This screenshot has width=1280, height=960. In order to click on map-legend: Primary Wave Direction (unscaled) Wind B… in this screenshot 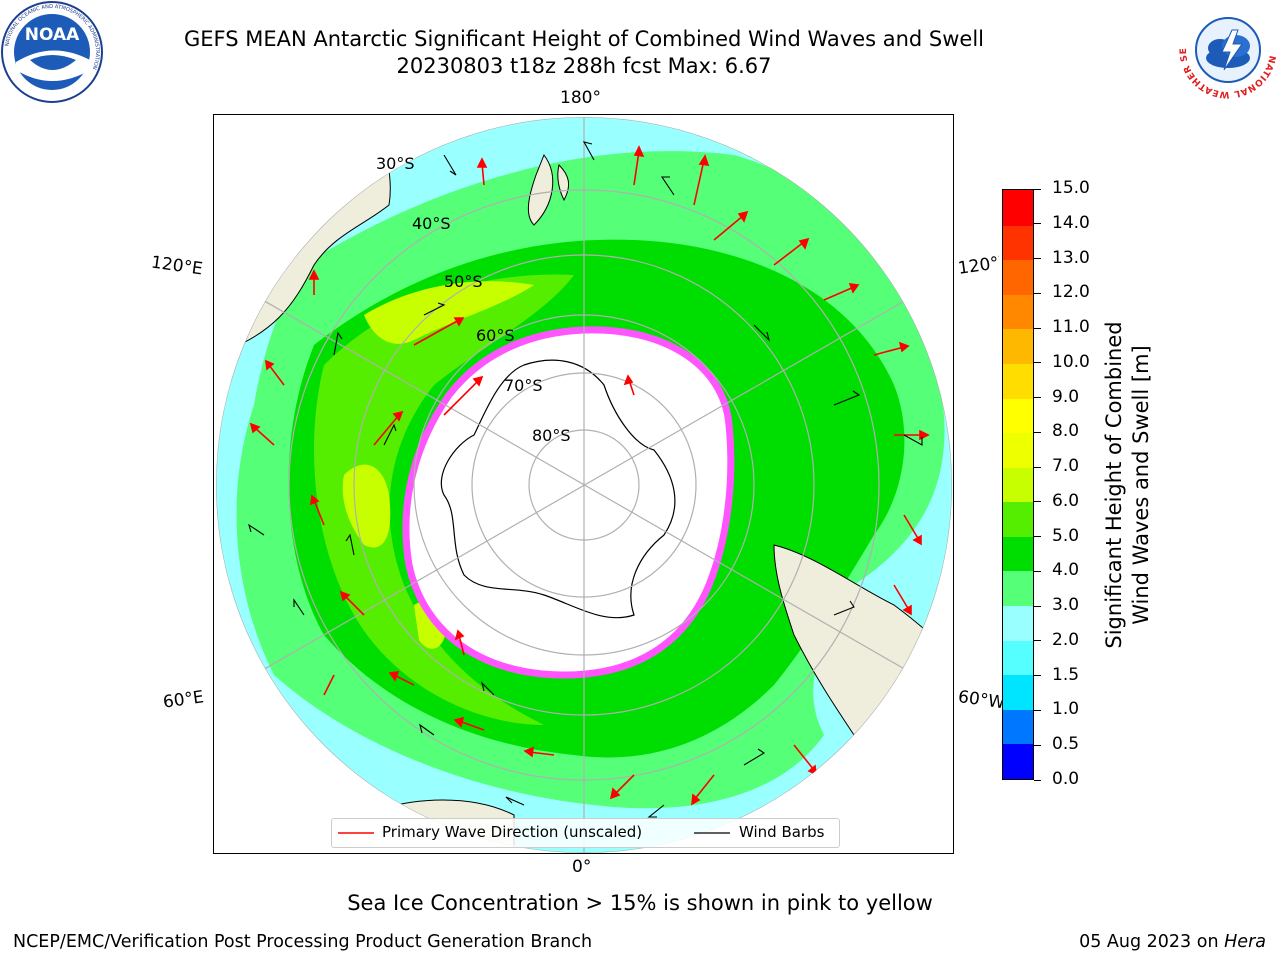, I will do `click(585, 833)`.